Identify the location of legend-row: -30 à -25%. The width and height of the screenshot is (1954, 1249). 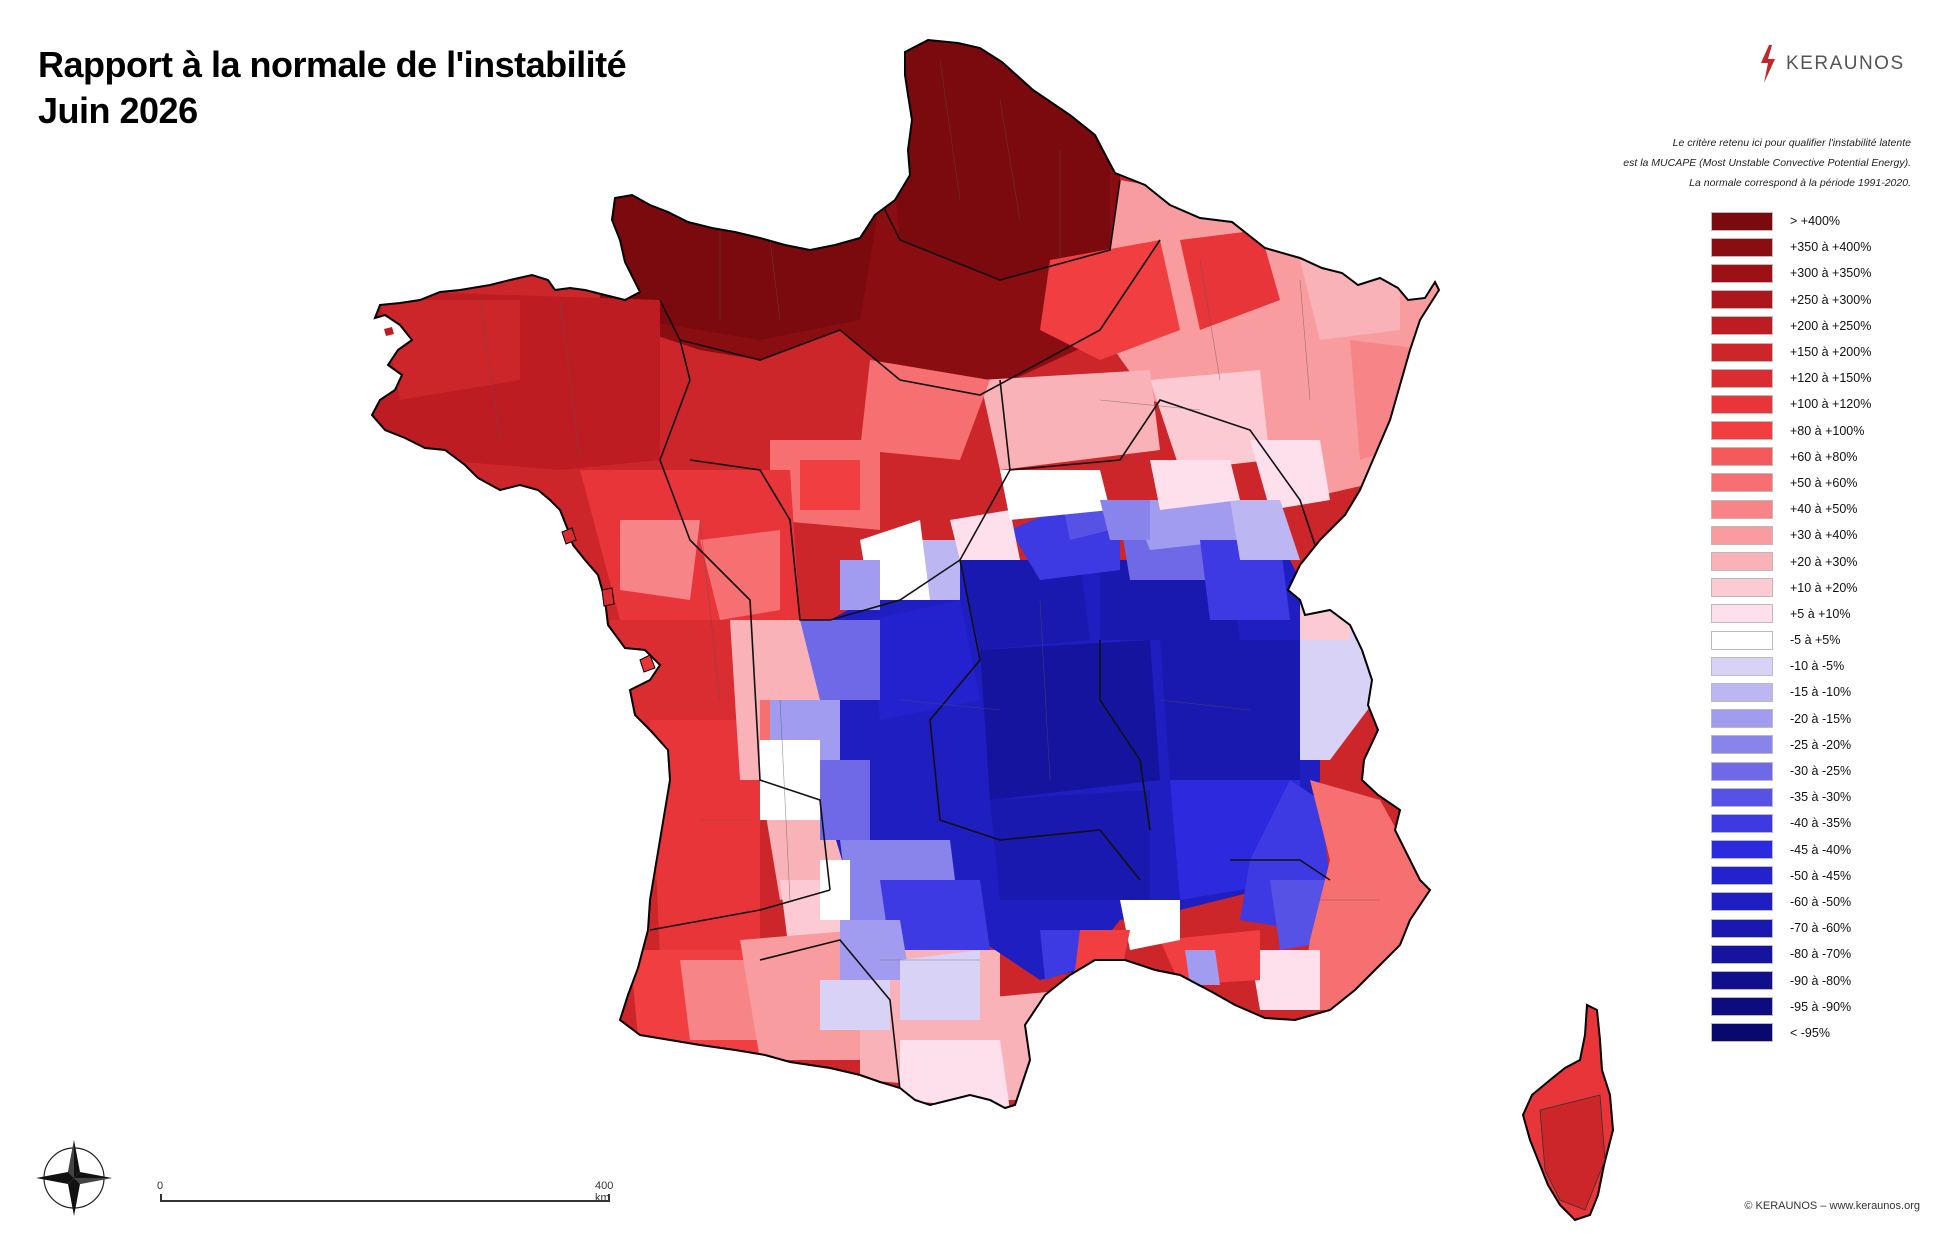
(1791, 771).